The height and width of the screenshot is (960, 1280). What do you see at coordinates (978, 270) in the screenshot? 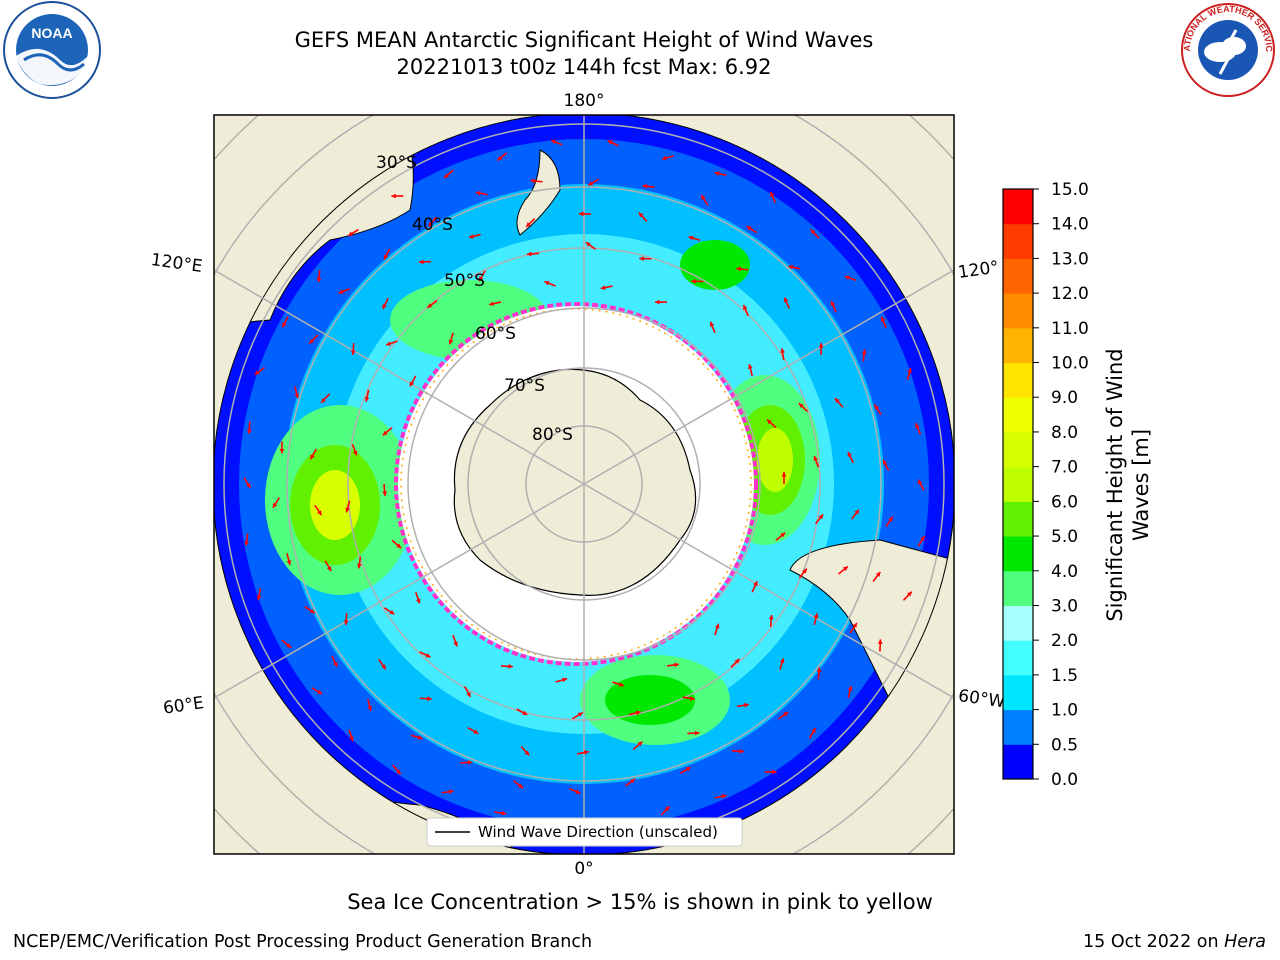
I see `label-120w: 120°` at bounding box center [978, 270].